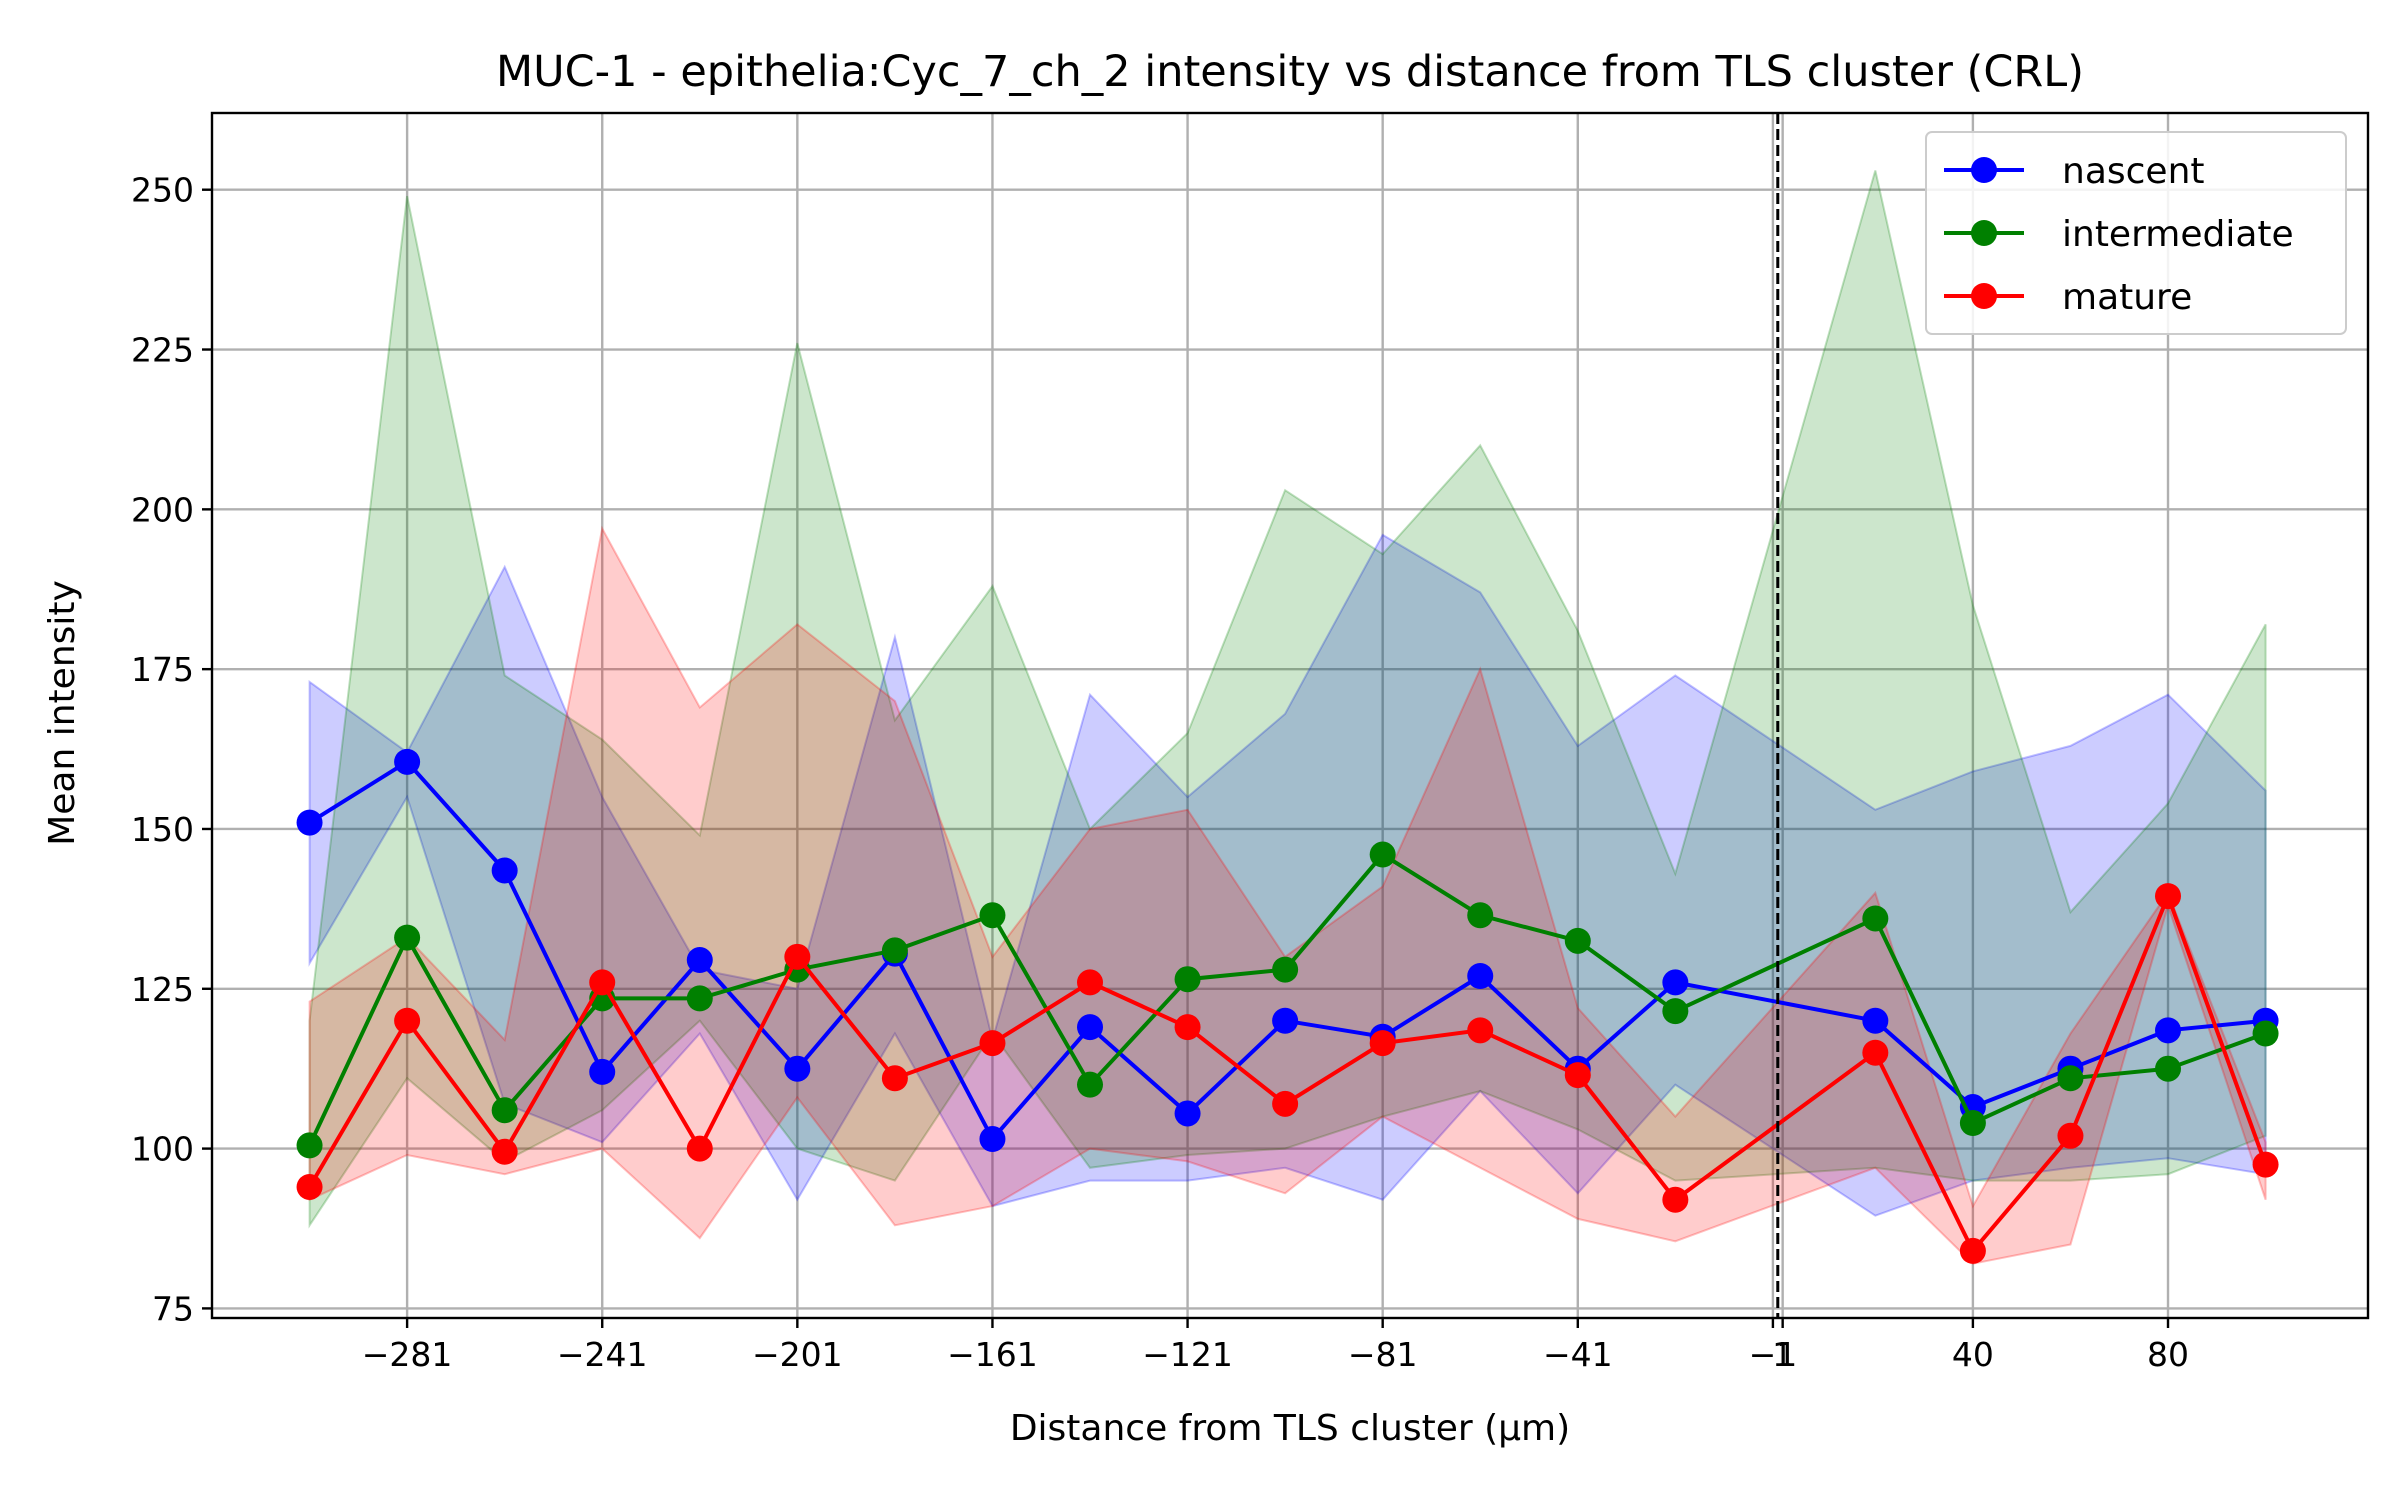 This screenshot has height=1500, width=2400. What do you see at coordinates (2127, 297) in the screenshot?
I see `legend-label-mature: mature` at bounding box center [2127, 297].